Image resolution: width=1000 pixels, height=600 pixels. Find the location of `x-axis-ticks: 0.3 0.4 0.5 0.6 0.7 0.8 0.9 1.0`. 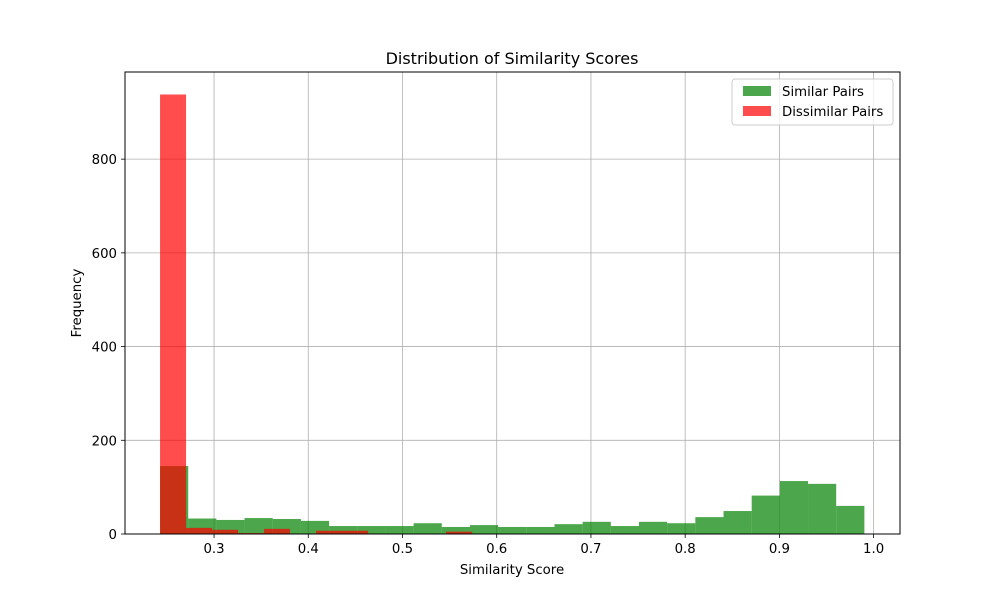

x-axis-ticks: 0.3 0.4 0.5 0.6 0.7 0.8 0.9 1.0 is located at coordinates (543, 545).